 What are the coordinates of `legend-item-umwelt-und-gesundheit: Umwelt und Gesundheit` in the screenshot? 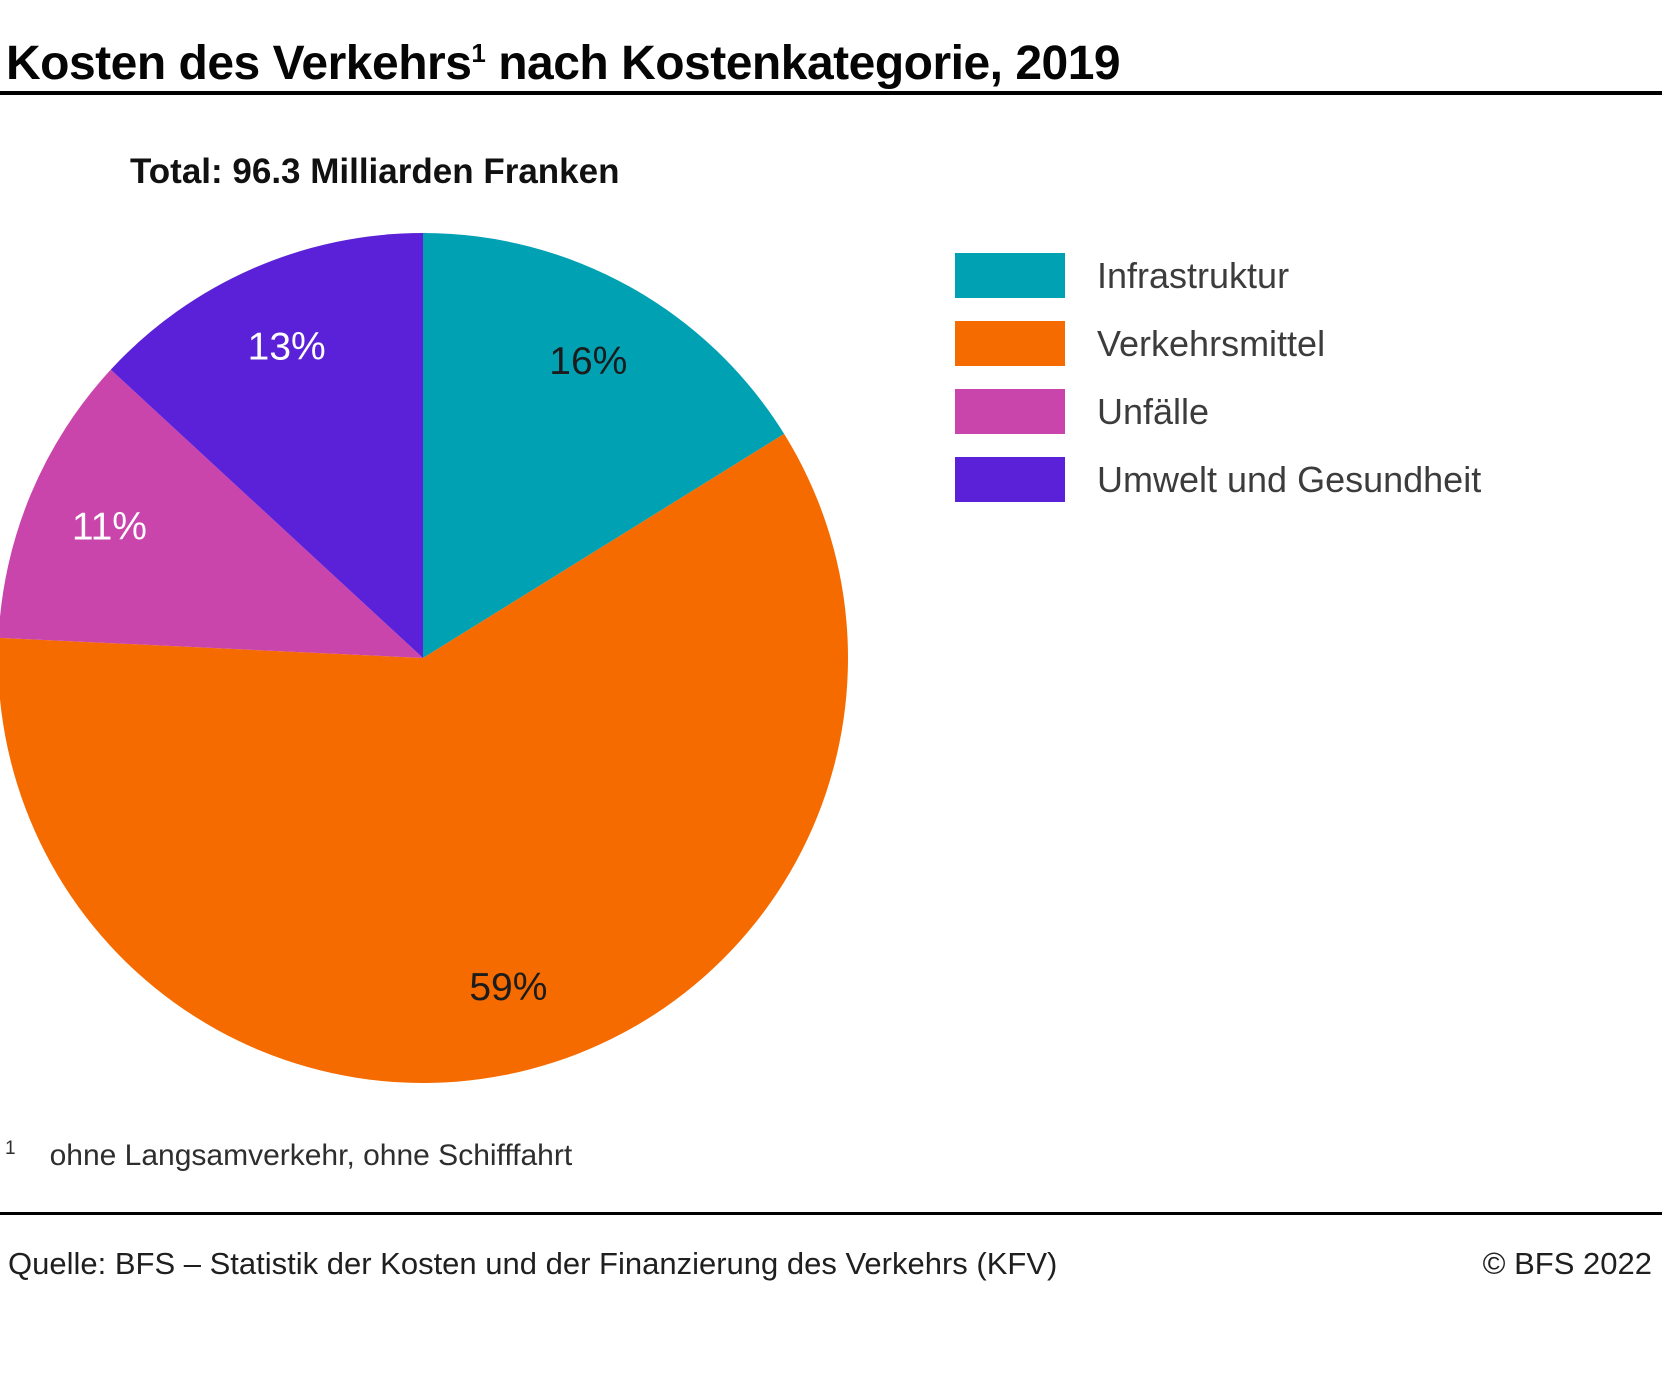 It's located at (1218, 479).